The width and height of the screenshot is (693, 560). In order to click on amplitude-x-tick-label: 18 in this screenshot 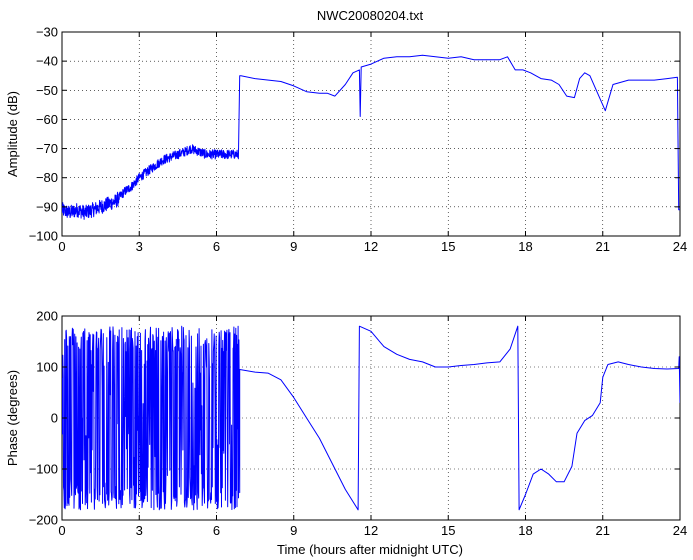, I will do `click(525, 246)`.